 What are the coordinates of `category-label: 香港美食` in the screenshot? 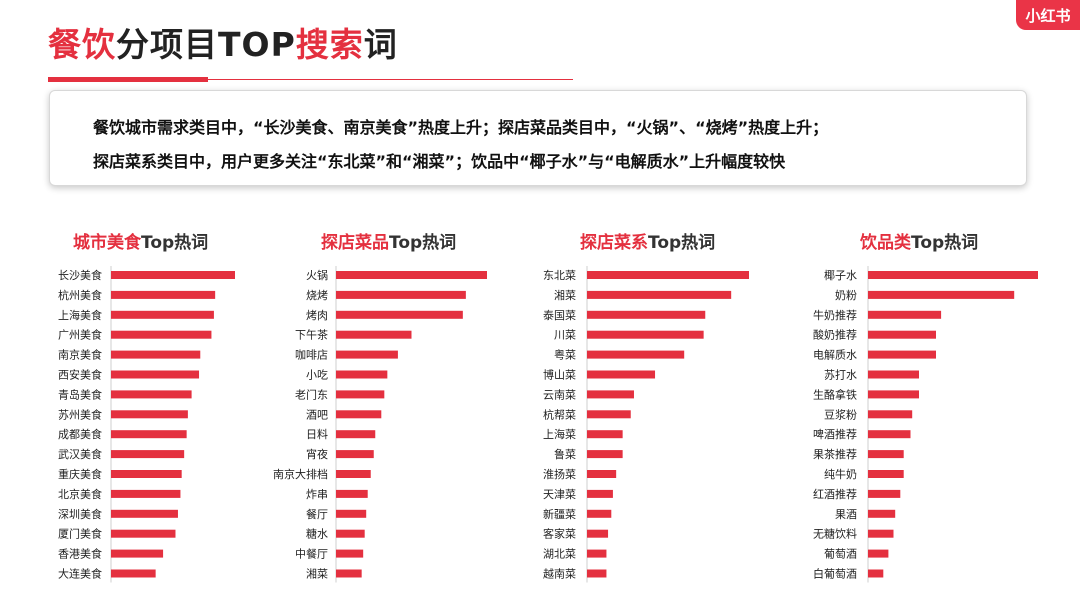 It's located at (80, 554).